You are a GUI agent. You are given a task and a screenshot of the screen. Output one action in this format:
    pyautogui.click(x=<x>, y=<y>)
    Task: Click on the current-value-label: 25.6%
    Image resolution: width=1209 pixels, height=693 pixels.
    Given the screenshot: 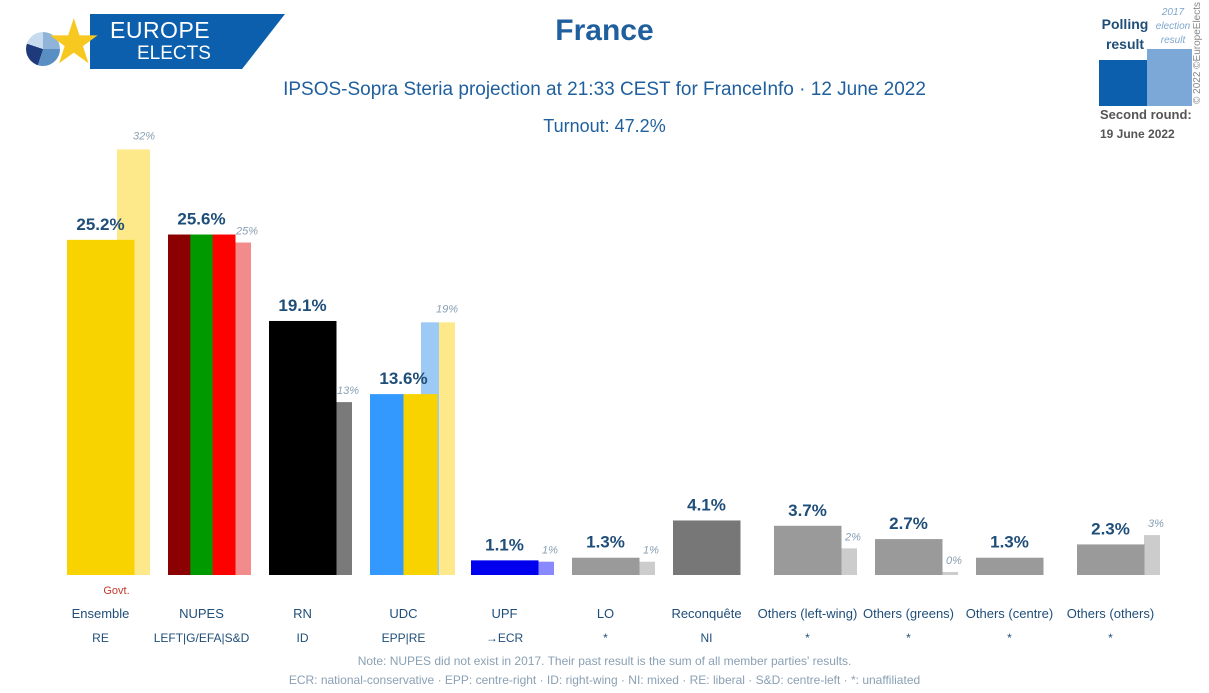 What is the action you would take?
    pyautogui.click(x=201, y=219)
    